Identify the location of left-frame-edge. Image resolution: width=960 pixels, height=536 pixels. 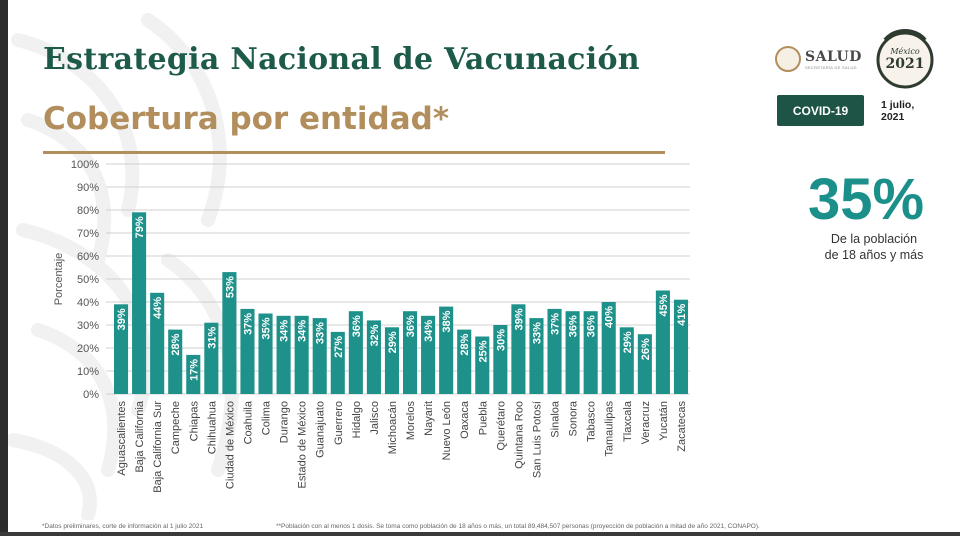
(4, 268).